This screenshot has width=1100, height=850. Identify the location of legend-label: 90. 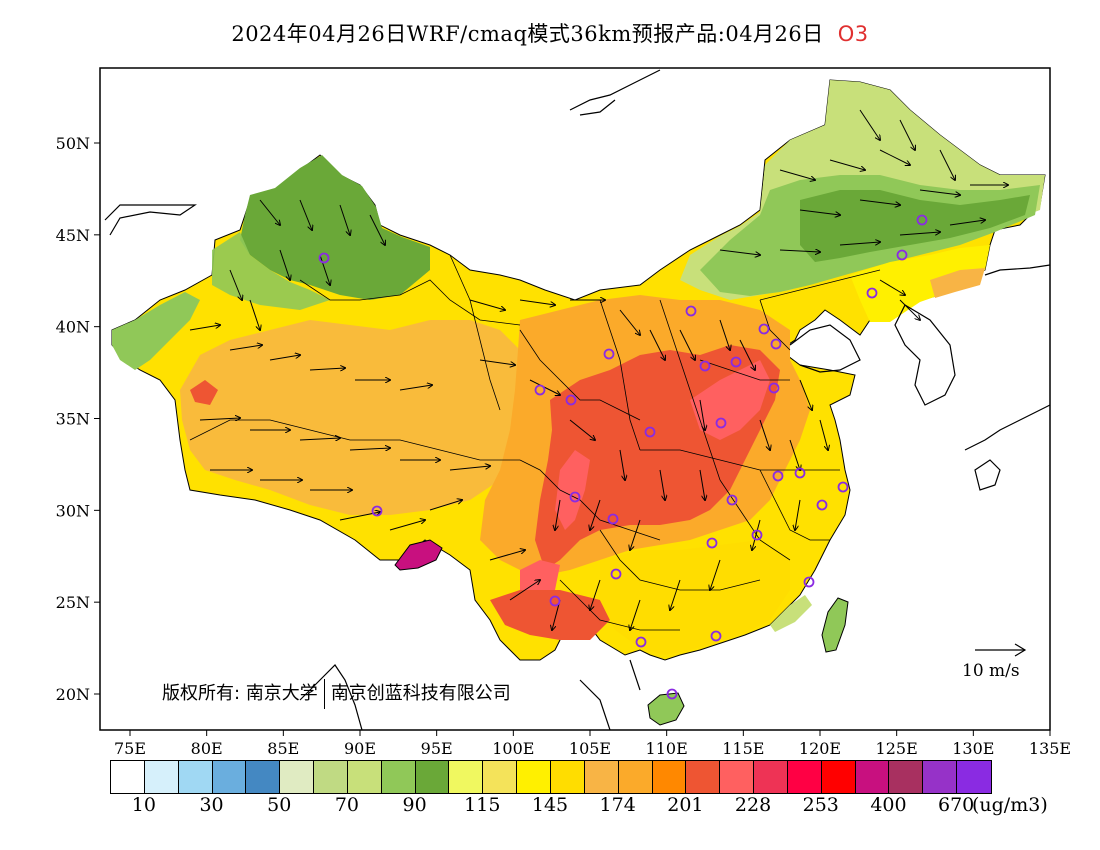
(414, 805).